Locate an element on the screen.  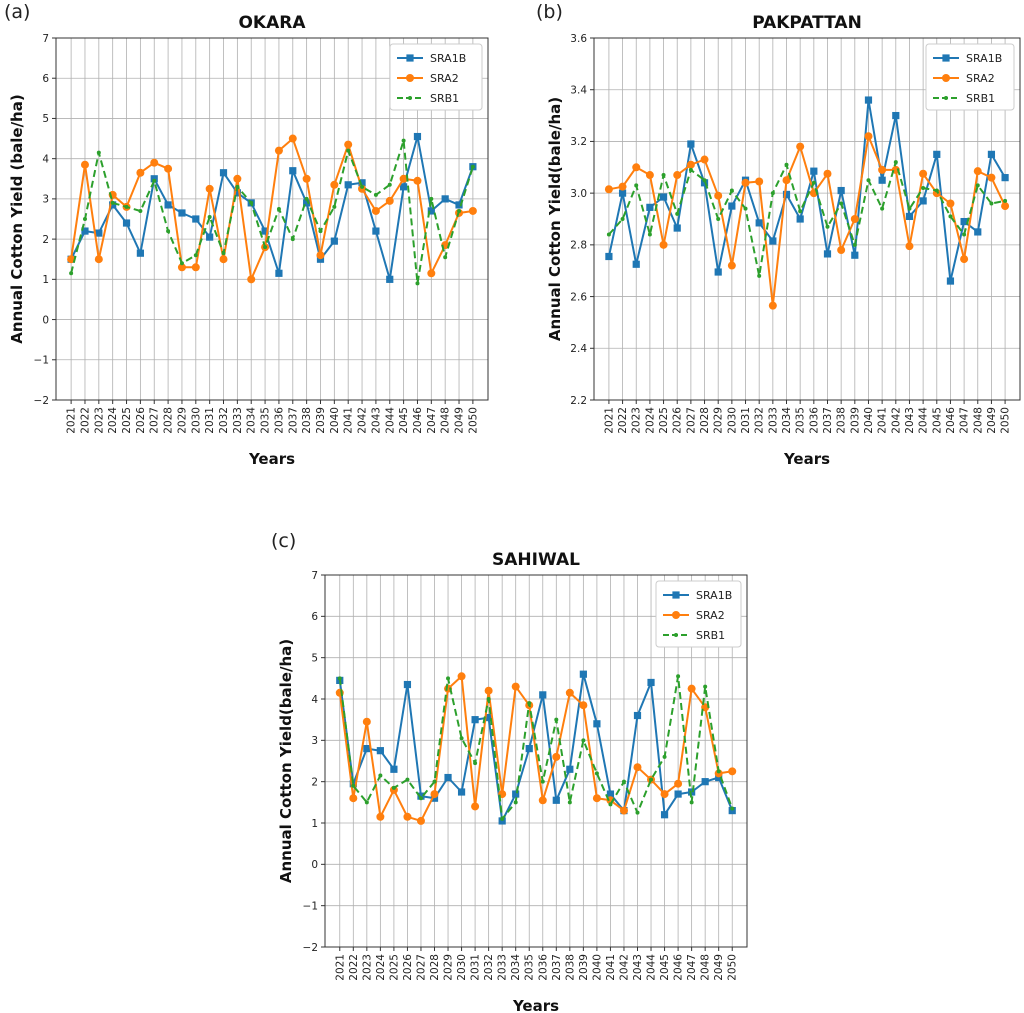
panel-0-xtick-label: 2032 is located at coordinates (224, 420).